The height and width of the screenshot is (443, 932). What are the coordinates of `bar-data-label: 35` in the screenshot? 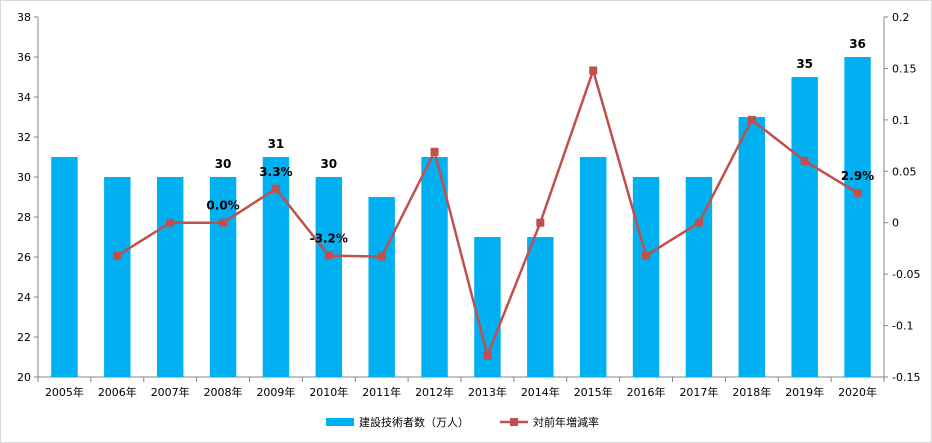 It's located at (804, 64).